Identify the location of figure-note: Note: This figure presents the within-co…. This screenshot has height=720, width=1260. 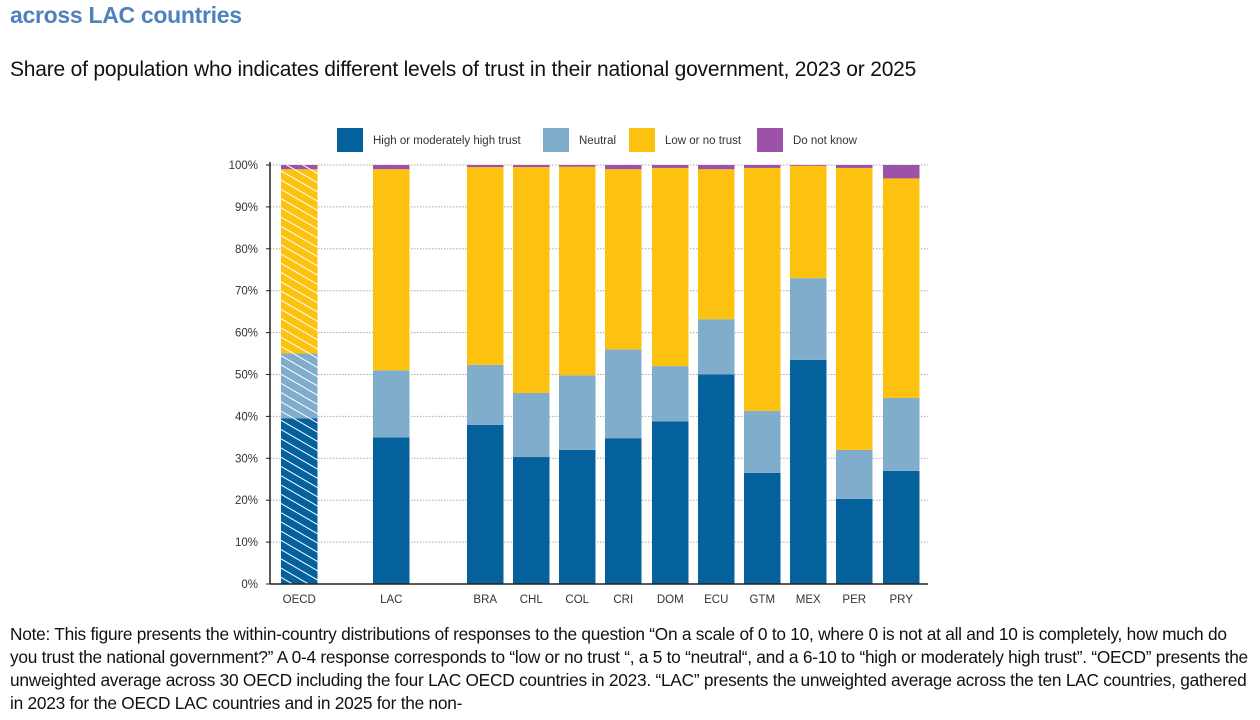
(629, 668).